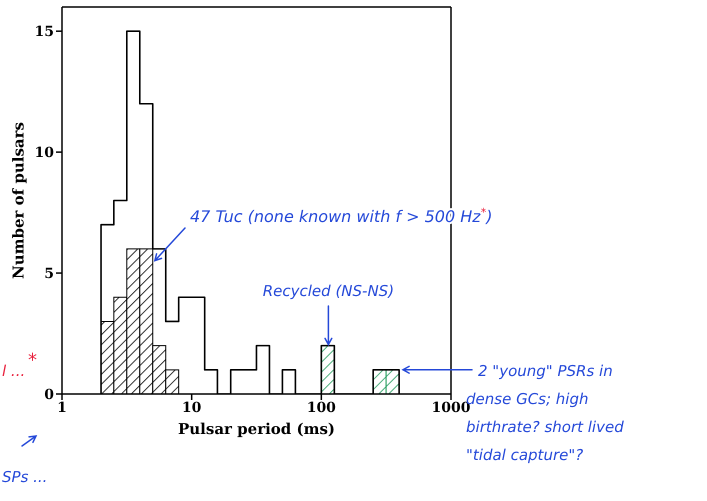 This screenshot has height=501, width=707. What do you see at coordinates (192, 408) in the screenshot?
I see `x-tick-label: 10` at bounding box center [192, 408].